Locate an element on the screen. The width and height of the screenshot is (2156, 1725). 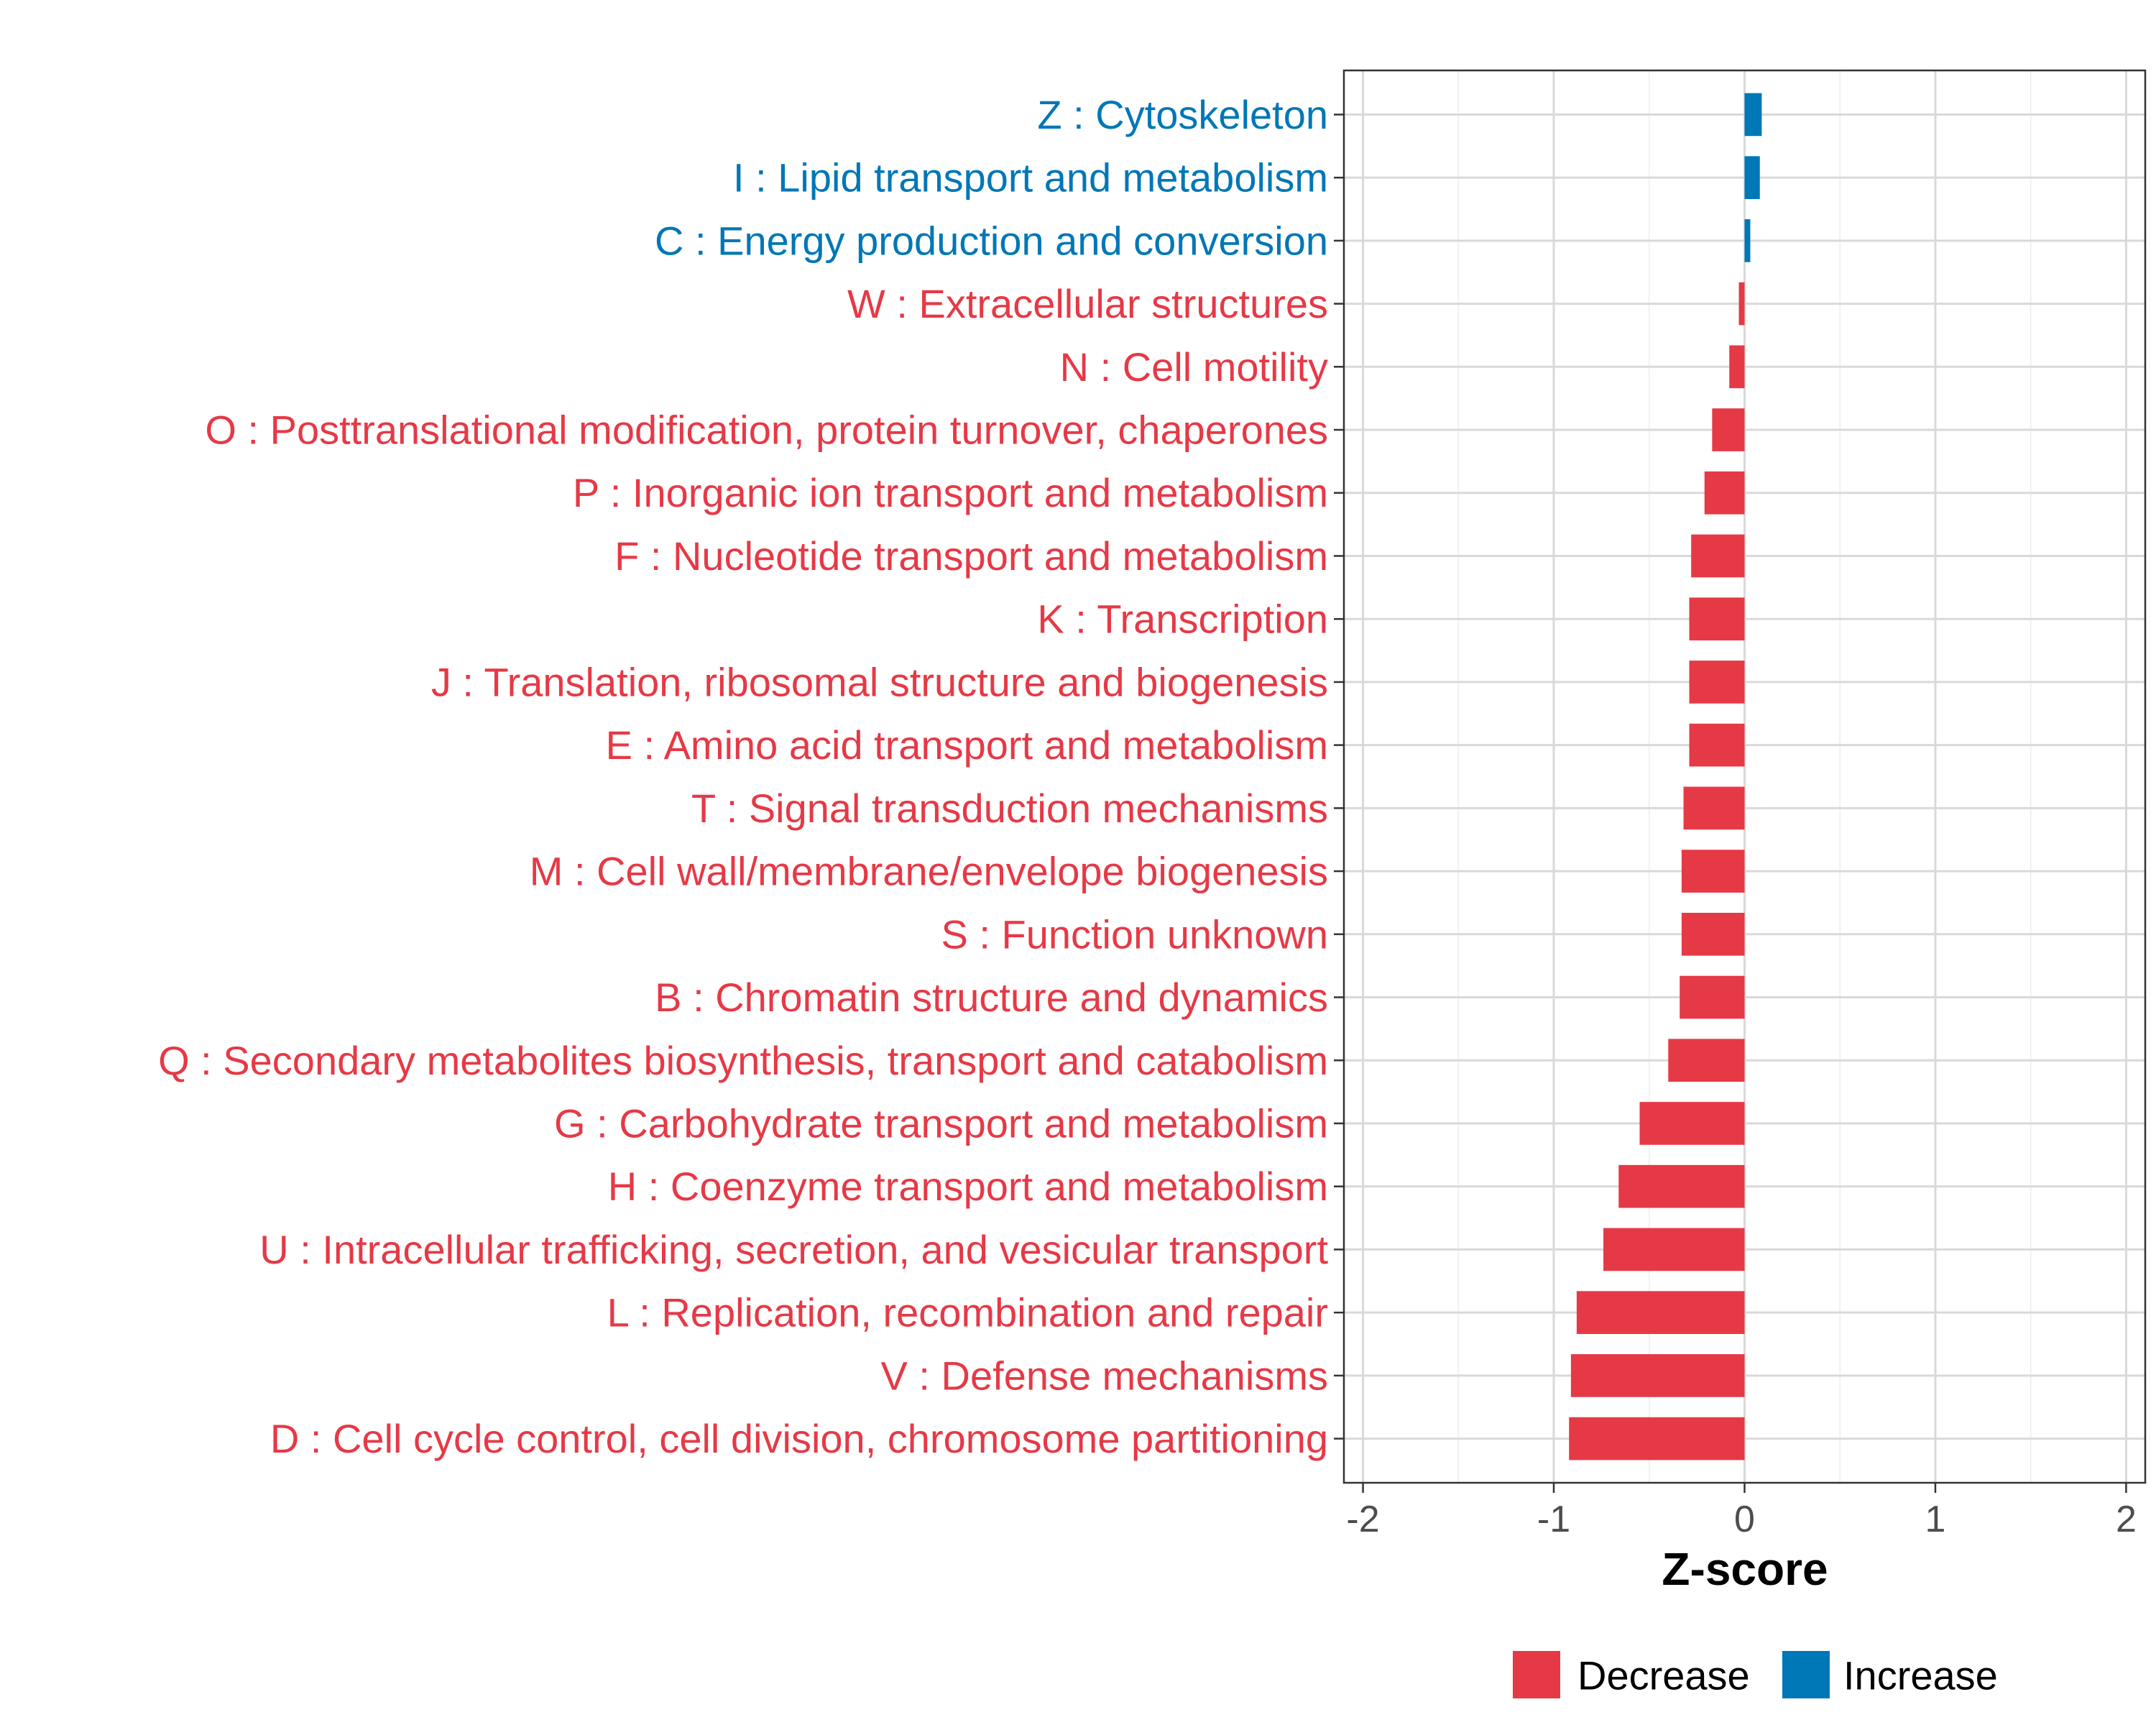
x-tick-label: 1 is located at coordinates (1936, 1519).